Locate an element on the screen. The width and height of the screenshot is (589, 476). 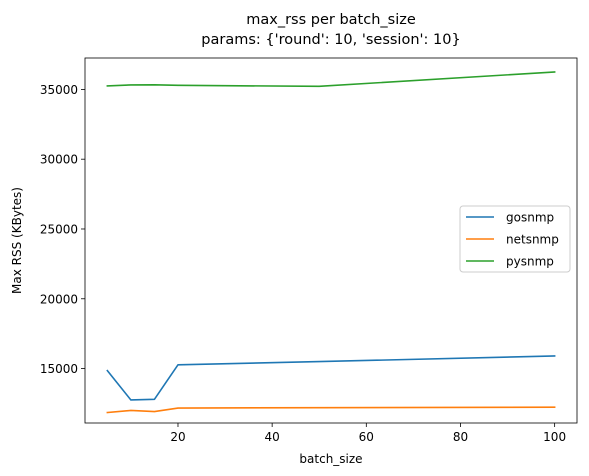
x-tick-label: 60 is located at coordinates (366, 437).